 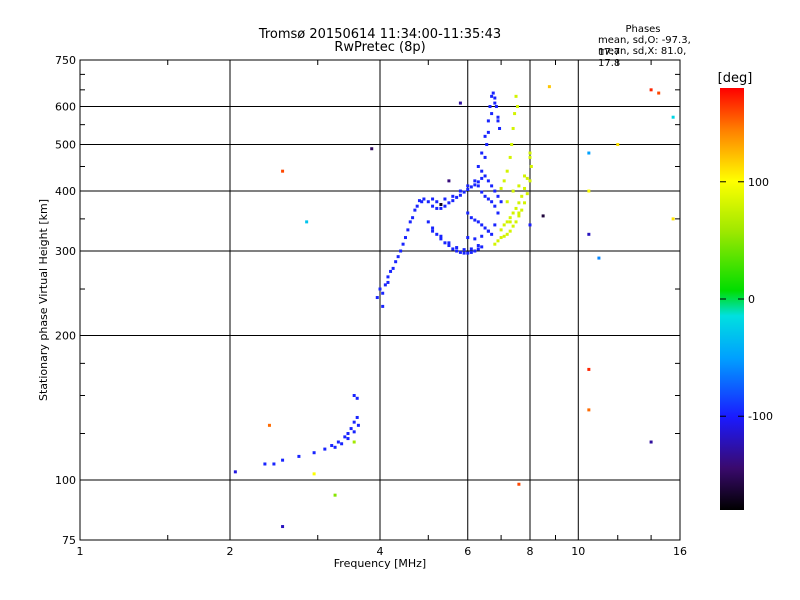 What do you see at coordinates (643, 29) in the screenshot?
I see `phases-heading: Phases` at bounding box center [643, 29].